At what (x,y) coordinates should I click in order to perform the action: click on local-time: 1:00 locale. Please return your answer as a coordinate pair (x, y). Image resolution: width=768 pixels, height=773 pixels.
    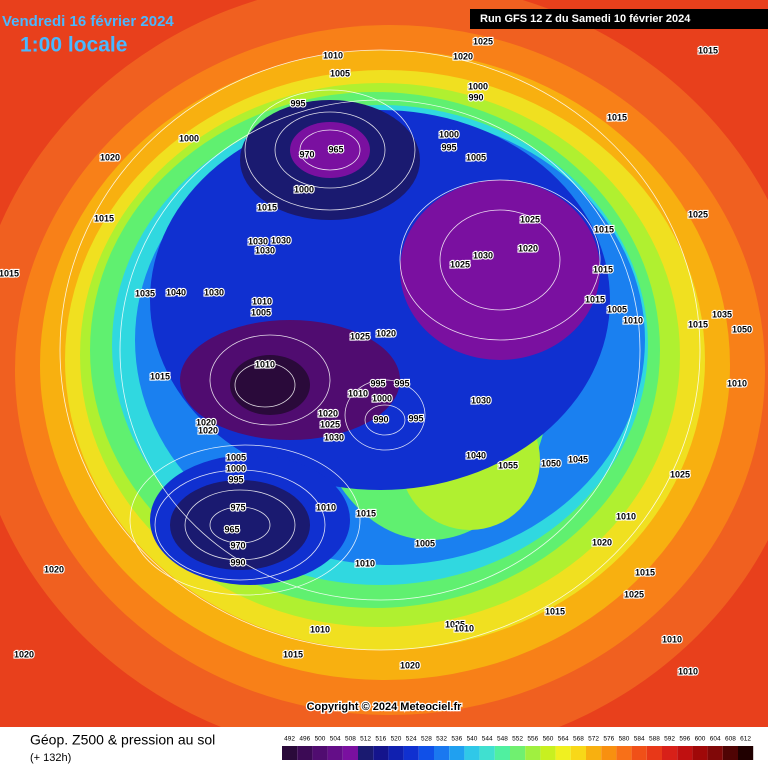
    Looking at the image, I should click on (73, 45).